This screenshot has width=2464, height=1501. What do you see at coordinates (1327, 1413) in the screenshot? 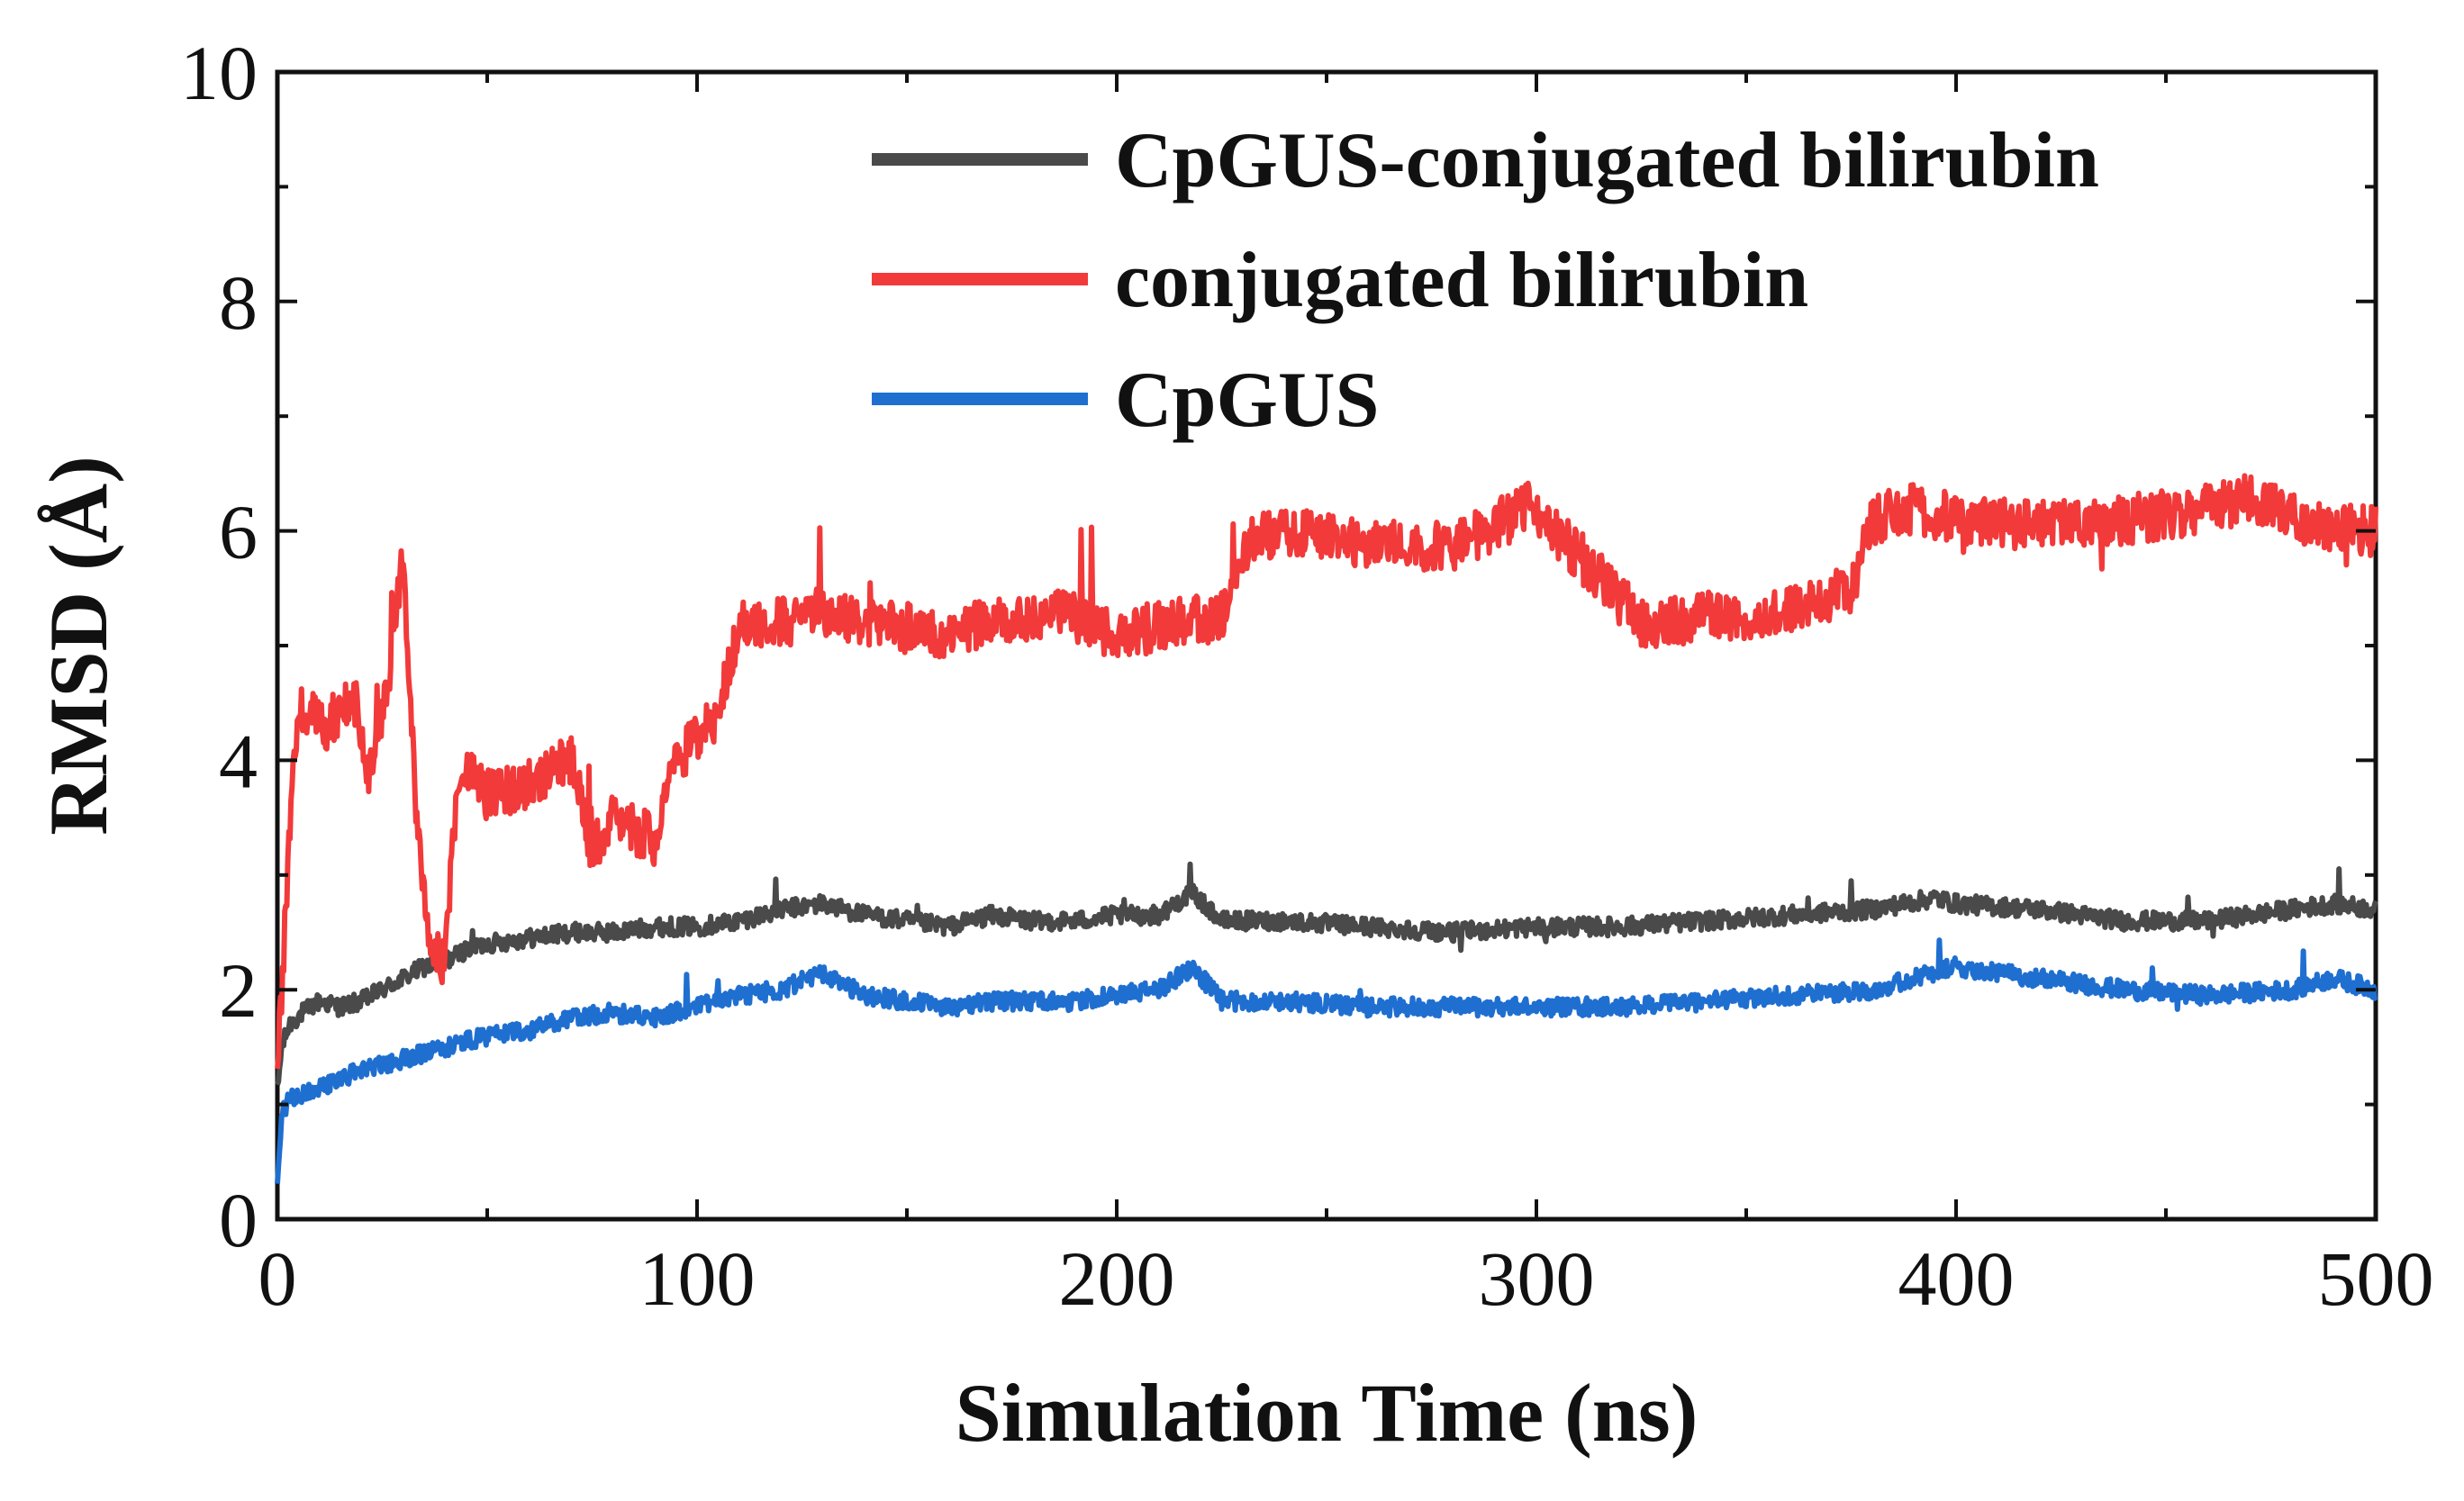
I see `x-axis-title: Simulation Time (ns)` at bounding box center [1327, 1413].